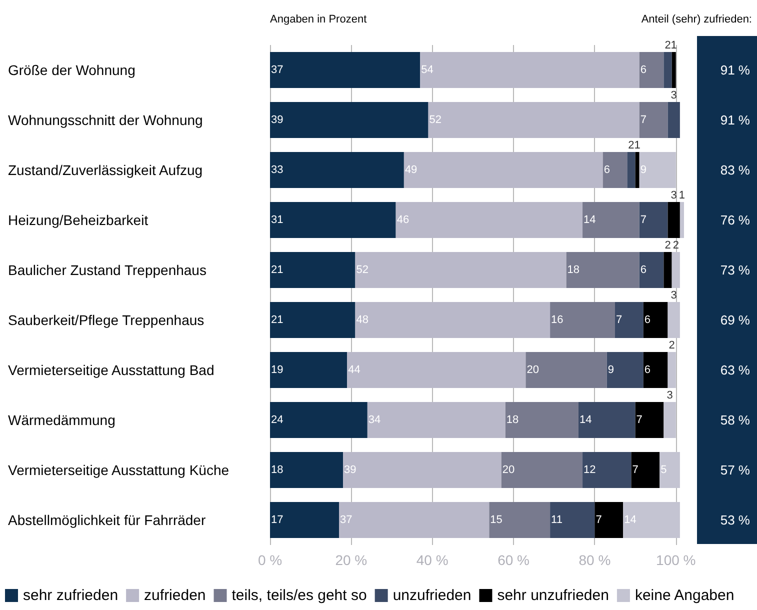  What do you see at coordinates (277, 320) in the screenshot?
I see `data-label: 21` at bounding box center [277, 320].